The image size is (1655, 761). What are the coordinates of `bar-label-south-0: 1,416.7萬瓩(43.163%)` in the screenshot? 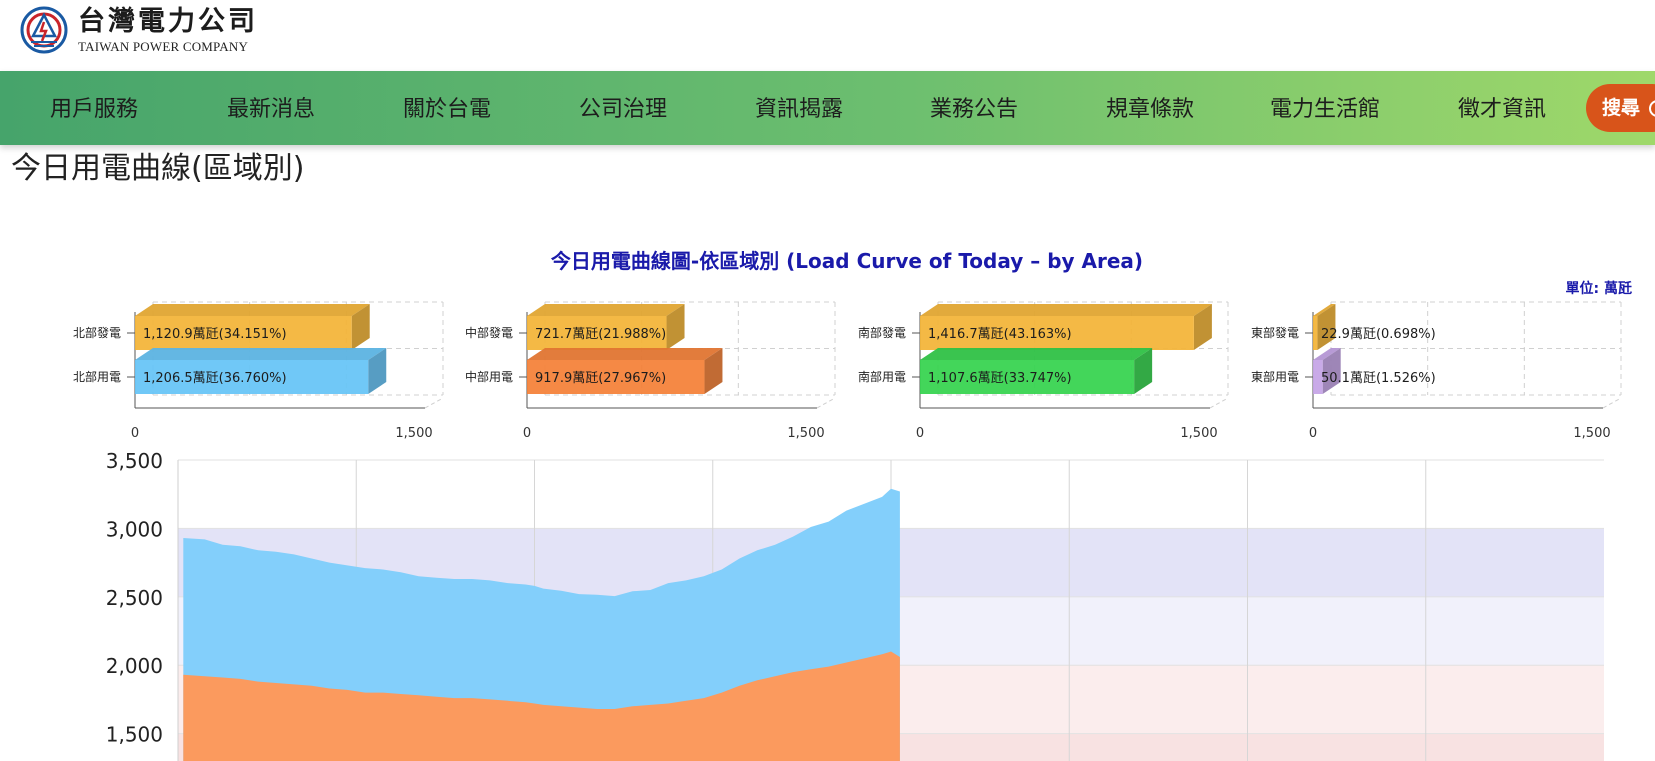 It's located at (1000, 334).